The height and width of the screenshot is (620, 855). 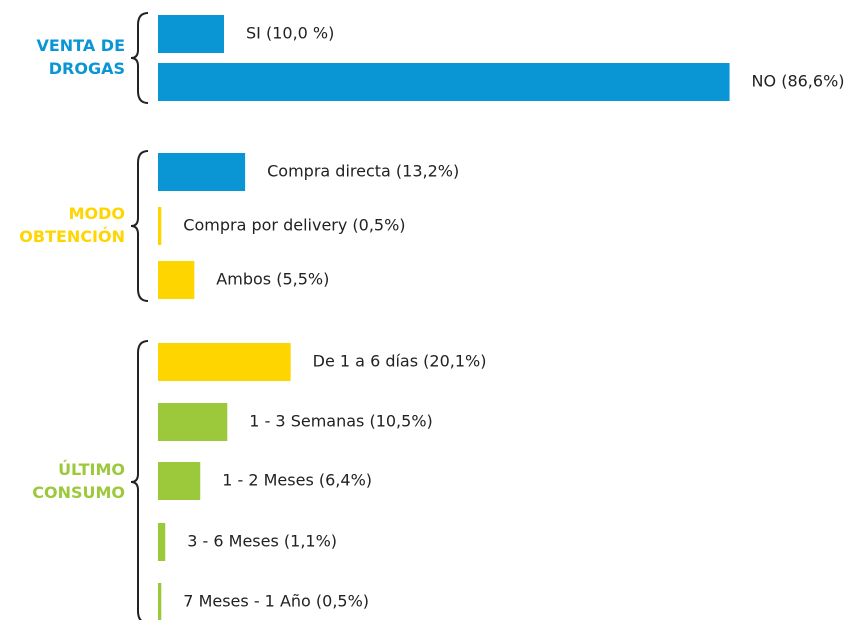 I want to click on bar-label: Compra por delivery (0,5%), so click(x=294, y=225).